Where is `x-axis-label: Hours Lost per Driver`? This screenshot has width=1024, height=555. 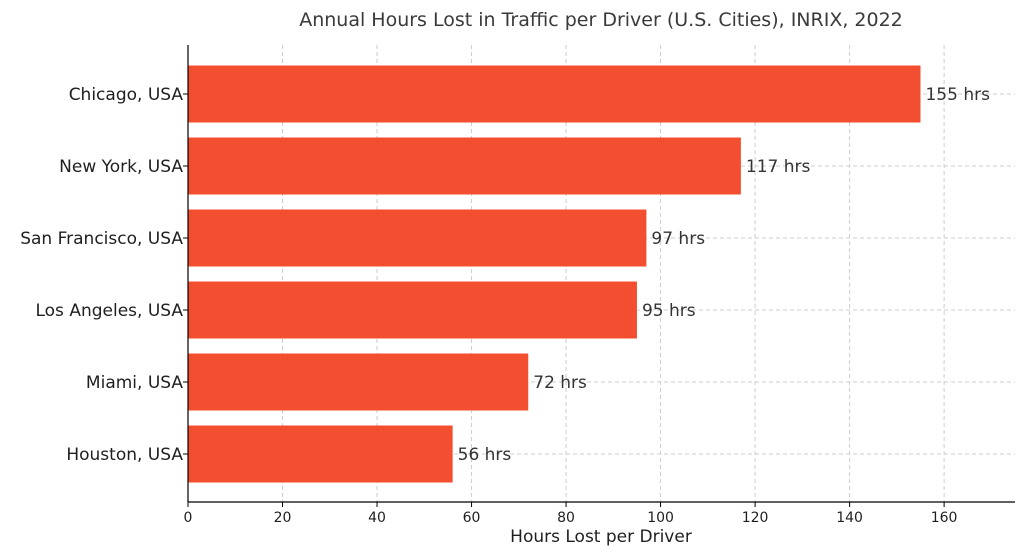 x-axis-label: Hours Lost per Driver is located at coordinates (601, 537).